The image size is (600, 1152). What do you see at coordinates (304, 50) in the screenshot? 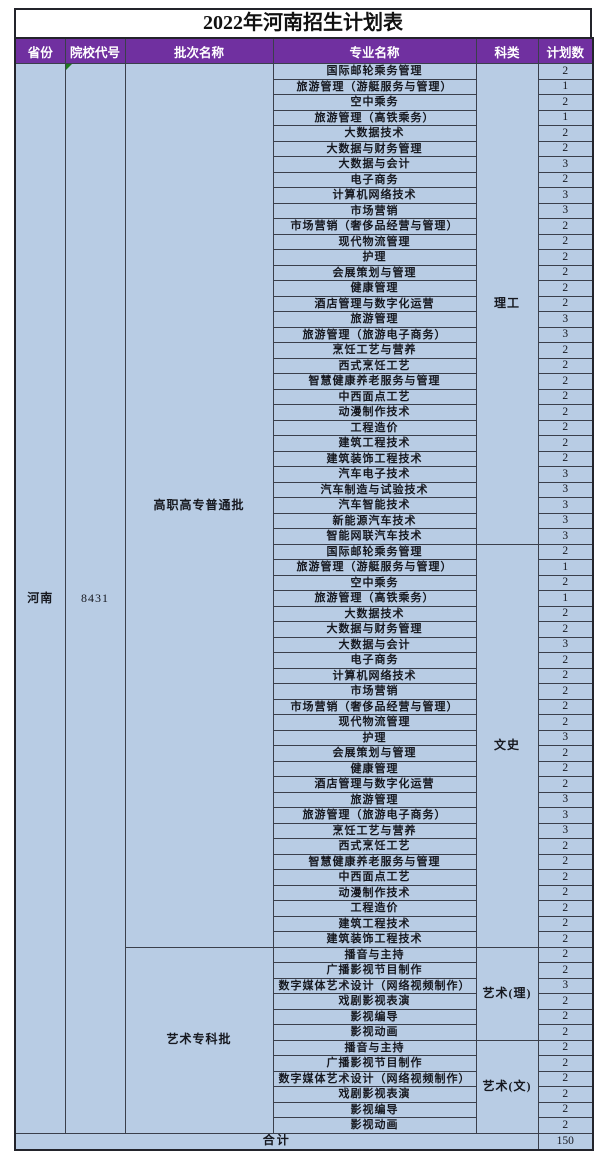
I see `header-row: 省份 院校代号 批次名称 专业名称 科类 计划数` at bounding box center [304, 50].